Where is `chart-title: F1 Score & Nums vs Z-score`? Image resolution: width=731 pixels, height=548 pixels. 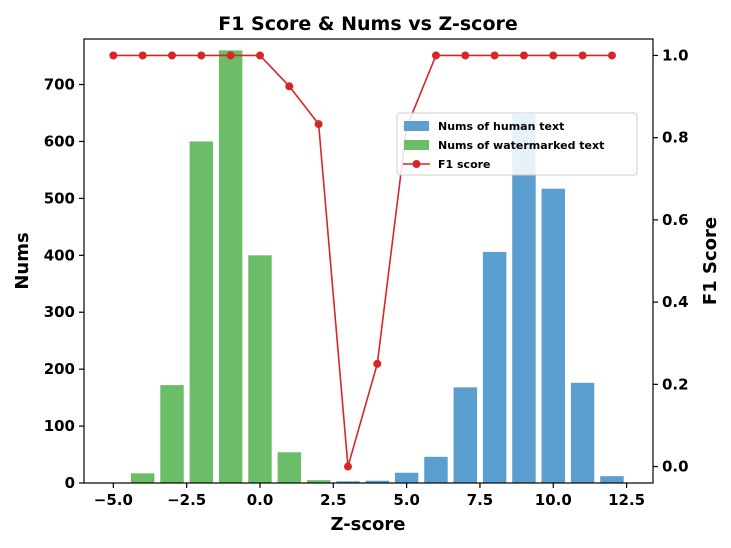 chart-title: F1 Score & Nums vs Z-score is located at coordinates (368, 24).